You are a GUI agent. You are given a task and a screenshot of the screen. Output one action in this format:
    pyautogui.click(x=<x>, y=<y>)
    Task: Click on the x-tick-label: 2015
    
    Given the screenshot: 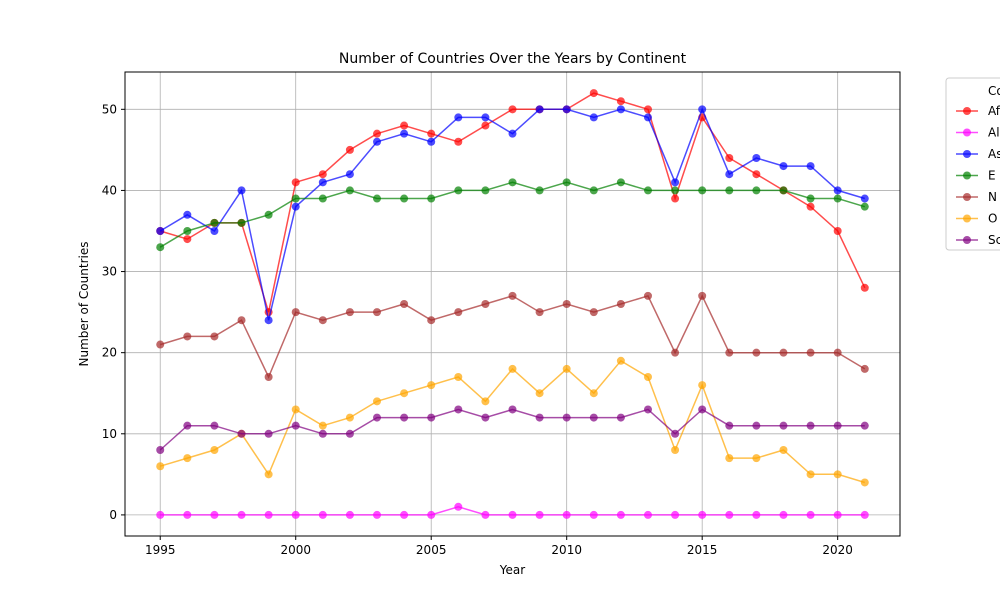 What is the action you would take?
    pyautogui.click(x=702, y=550)
    